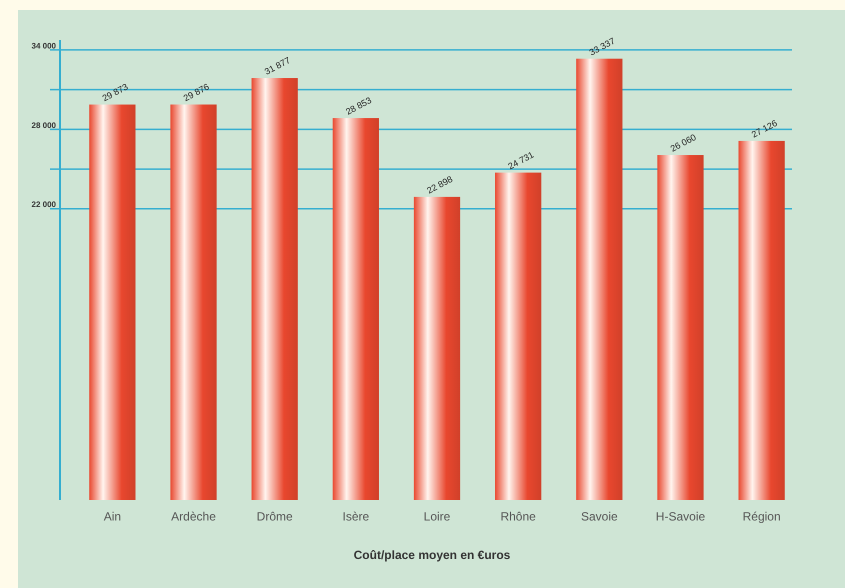 The height and width of the screenshot is (588, 845). Describe the element at coordinates (599, 517) in the screenshot. I see `x-tick-label: Savoie` at that location.